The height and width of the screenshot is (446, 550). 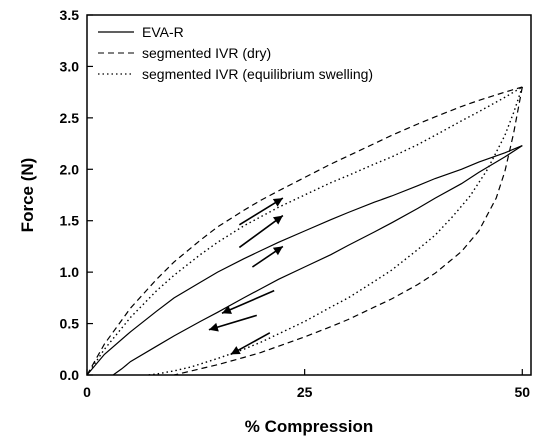 What do you see at coordinates (87, 392) in the screenshot?
I see `x-tick-label-0: 0` at bounding box center [87, 392].